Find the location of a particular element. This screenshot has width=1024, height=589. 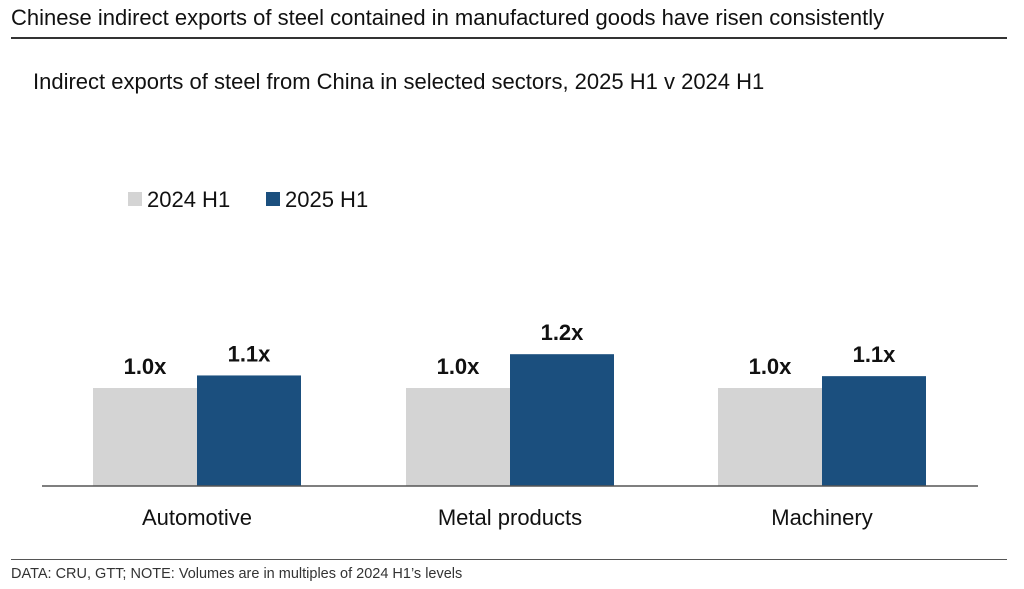

footer-divider is located at coordinates (509, 559).